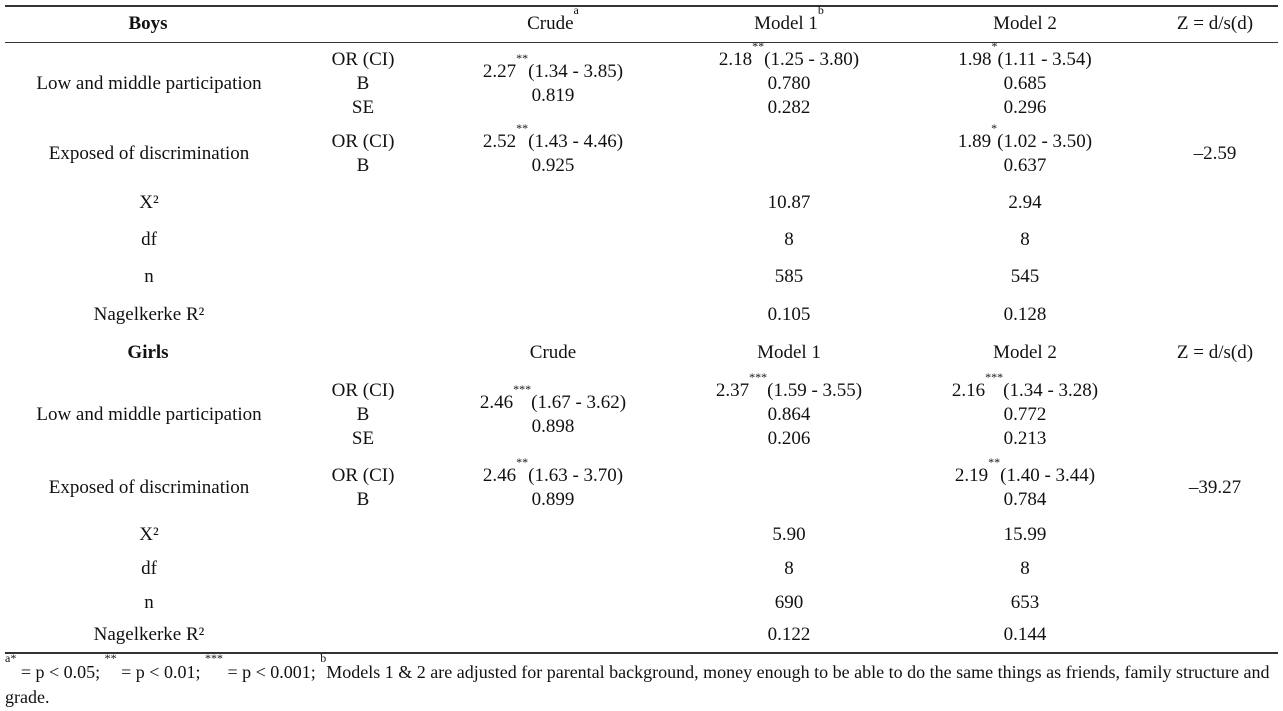 This screenshot has height=711, width=1283. I want to click on crude-b: 0.898, so click(553, 426).